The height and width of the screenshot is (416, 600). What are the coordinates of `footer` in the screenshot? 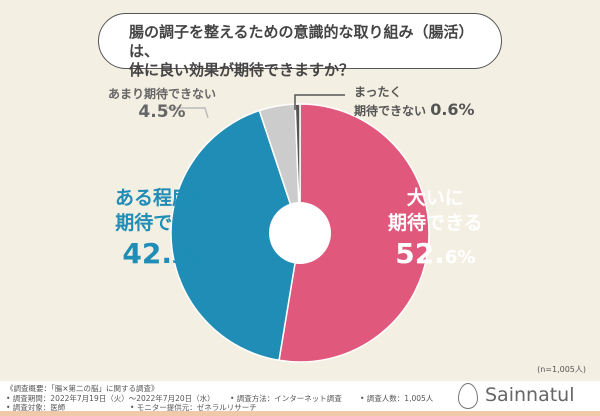 It's located at (300, 396).